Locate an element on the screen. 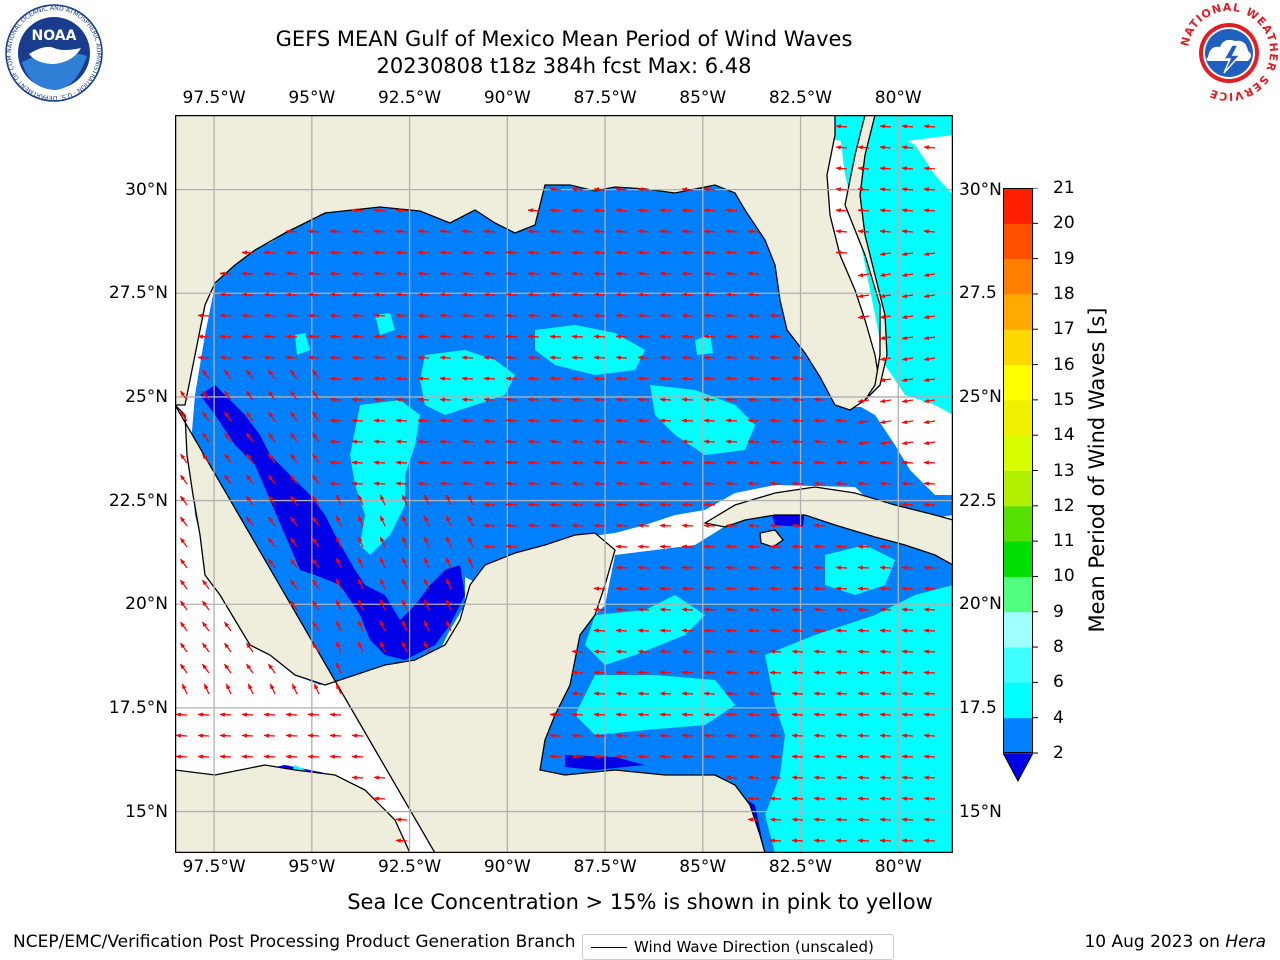 Image resolution: width=1280 pixels, height=960 pixels. lon-tick-bottom: 92.5°W is located at coordinates (409, 867).